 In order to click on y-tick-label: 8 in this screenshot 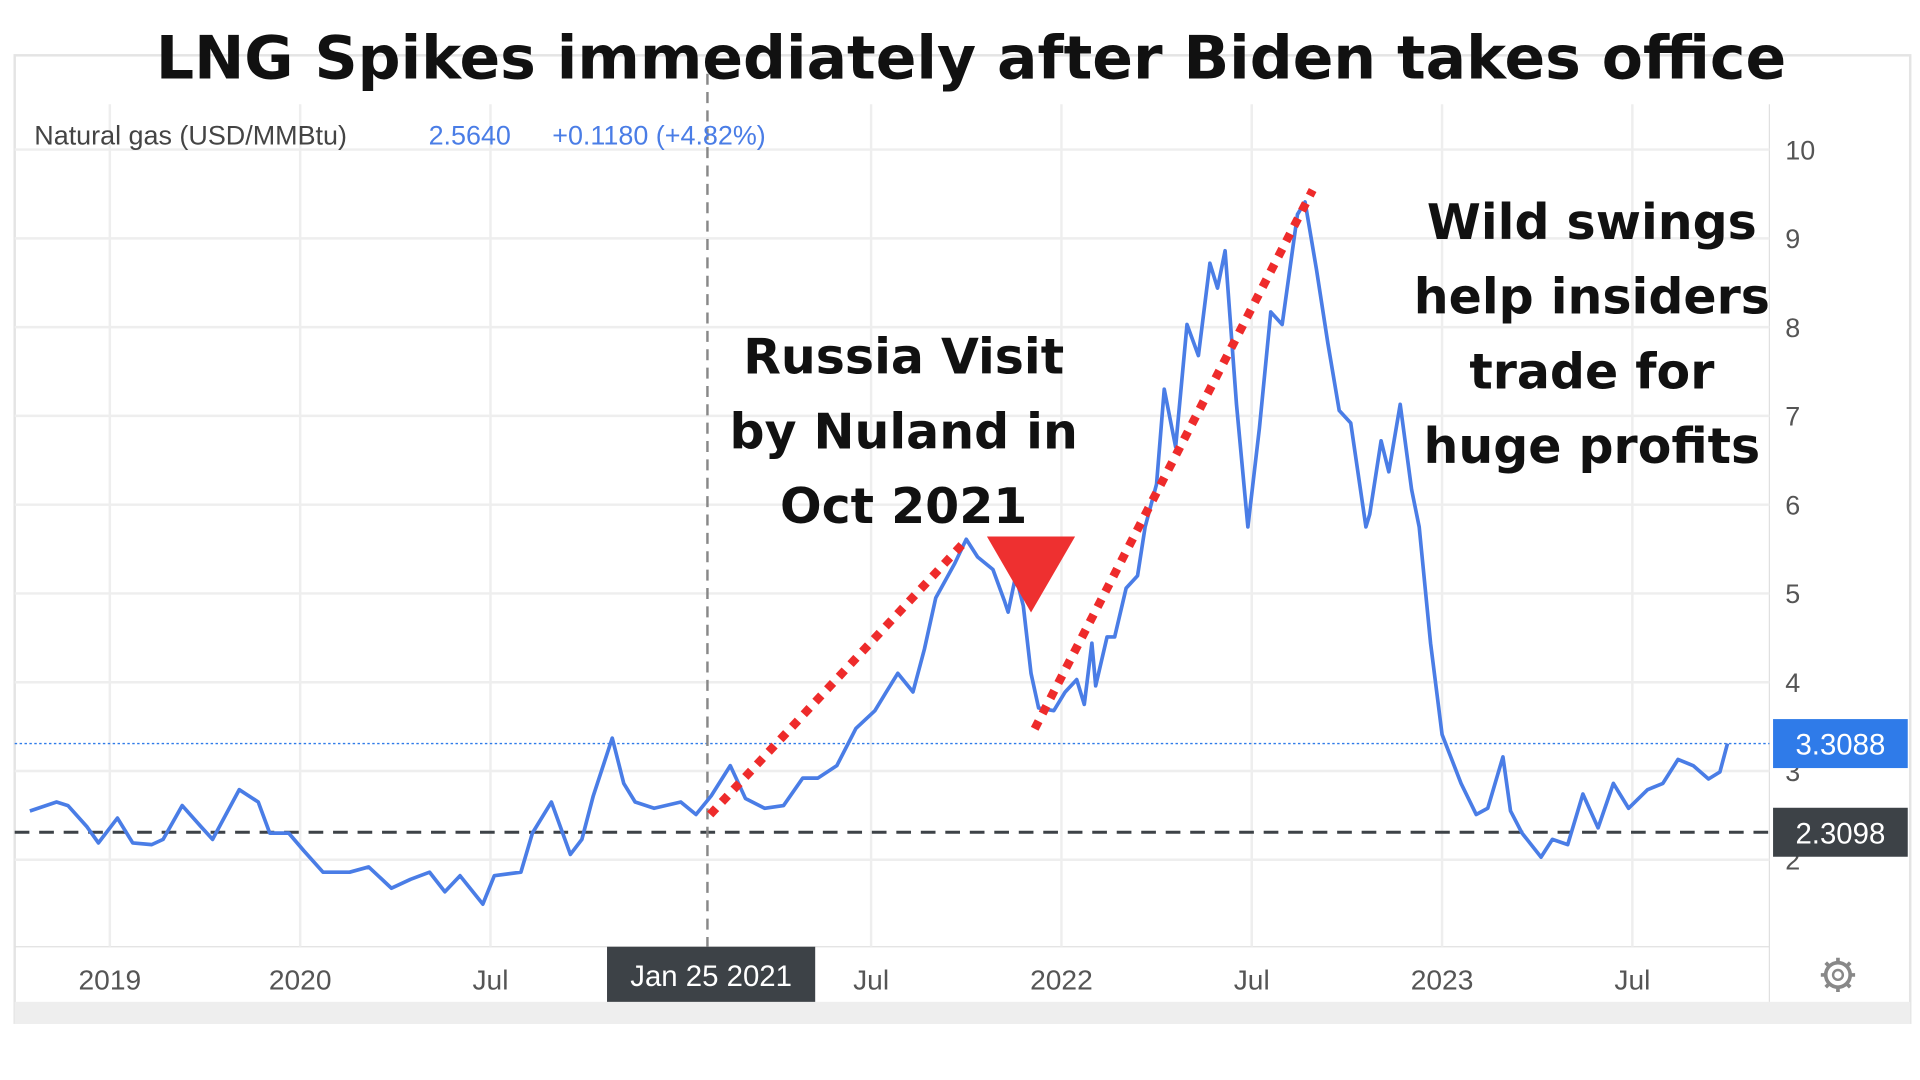, I will do `click(1792, 328)`.